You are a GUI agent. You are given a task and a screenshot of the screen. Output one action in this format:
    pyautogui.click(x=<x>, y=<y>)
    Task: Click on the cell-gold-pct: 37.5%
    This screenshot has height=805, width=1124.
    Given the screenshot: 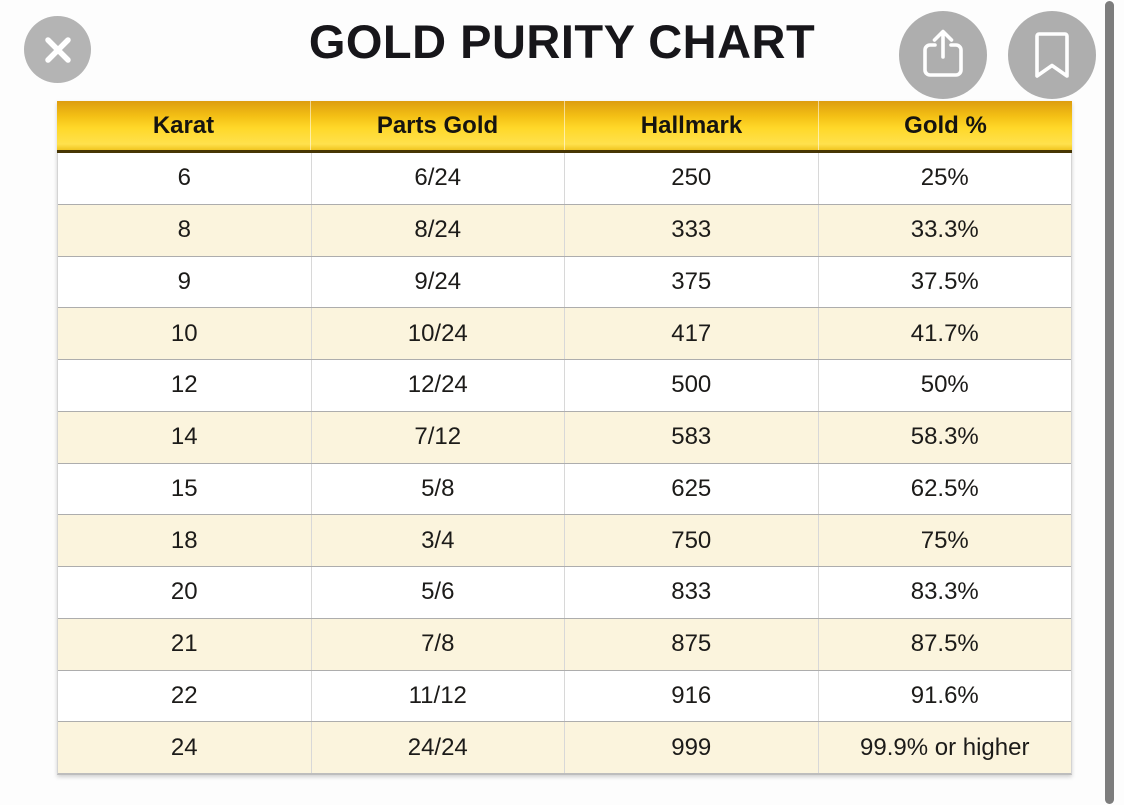 What is the action you would take?
    pyautogui.click(x=944, y=281)
    